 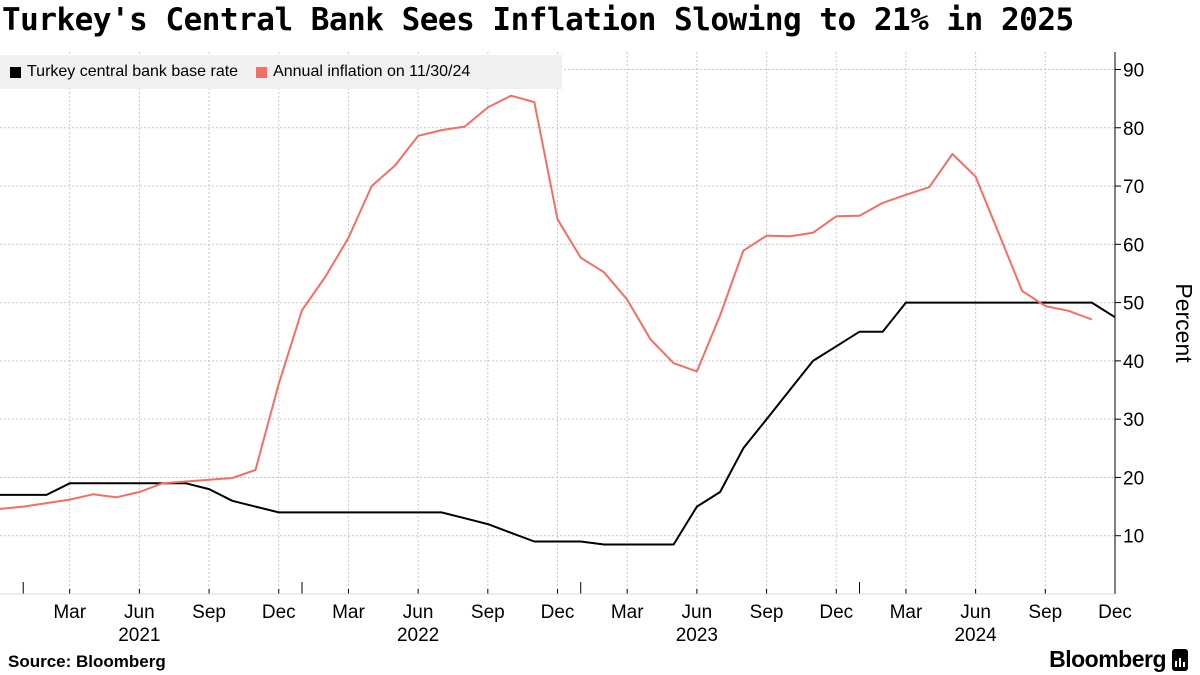 What do you see at coordinates (1133, 420) in the screenshot?
I see `y-tick-label: 30` at bounding box center [1133, 420].